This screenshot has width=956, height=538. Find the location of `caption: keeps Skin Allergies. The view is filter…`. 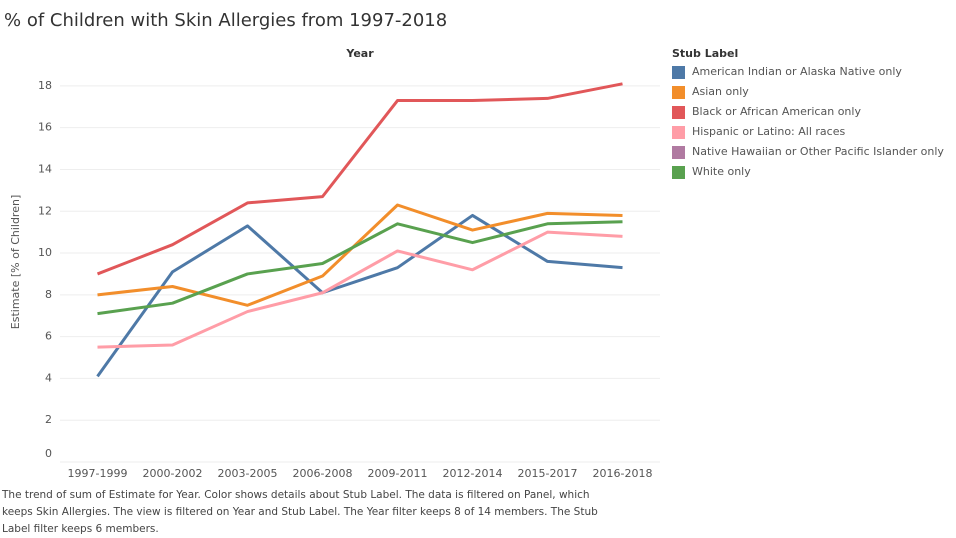

caption: keeps Skin Allergies. The view is filter… is located at coordinates (300, 512).